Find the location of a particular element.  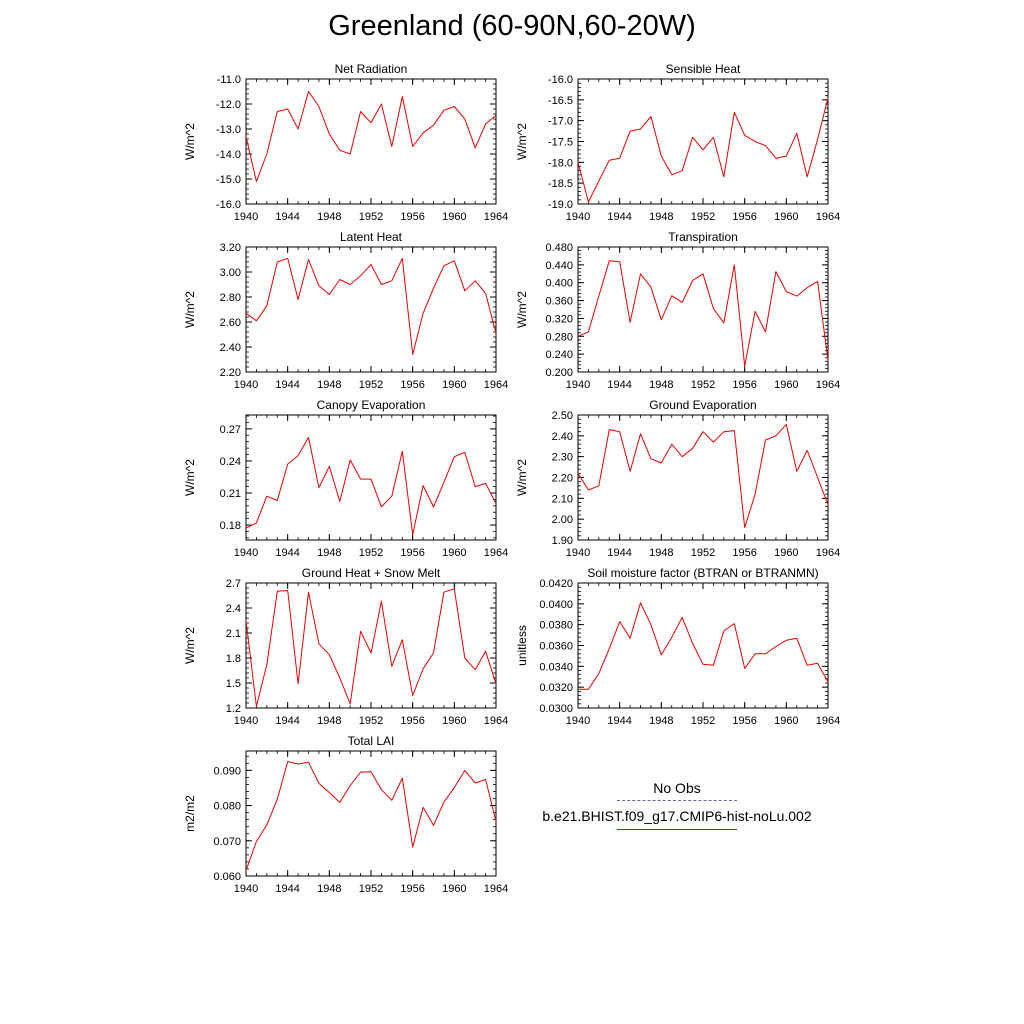

y-tick-label: 2.80 is located at coordinates (230, 298).